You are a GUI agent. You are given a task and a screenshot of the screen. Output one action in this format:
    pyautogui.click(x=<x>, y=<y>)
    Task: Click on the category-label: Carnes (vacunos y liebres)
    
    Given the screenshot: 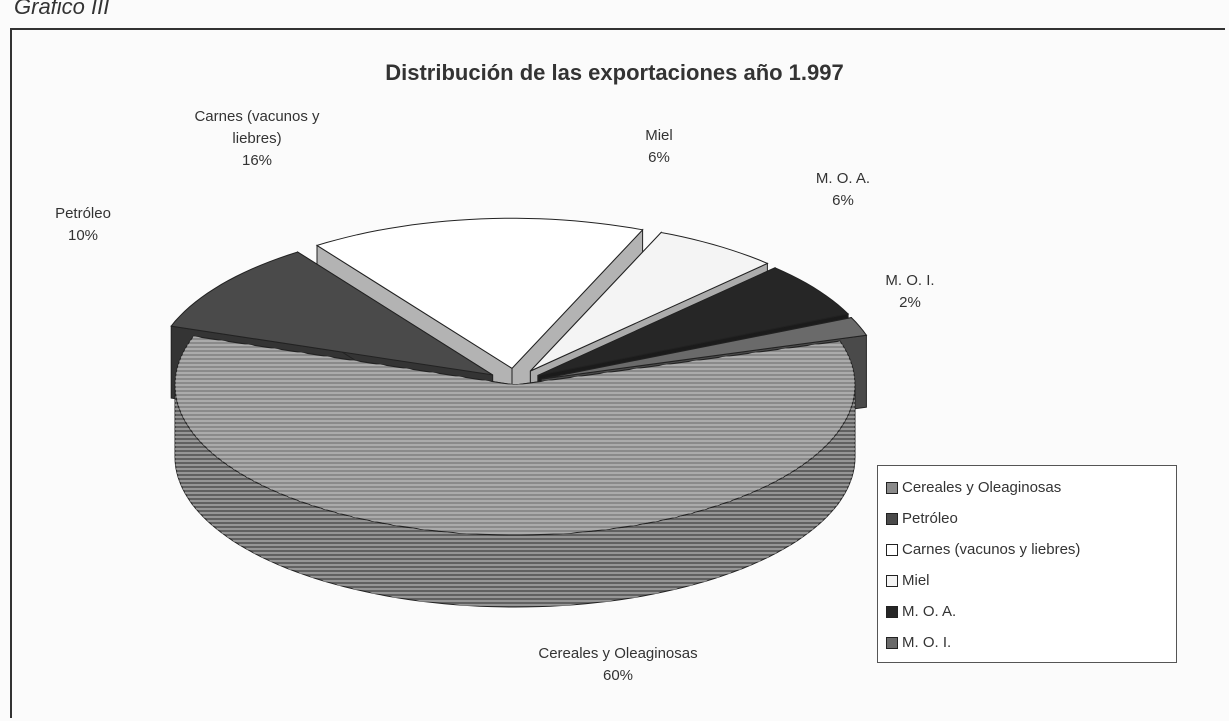 What is the action you would take?
    pyautogui.click(x=257, y=127)
    